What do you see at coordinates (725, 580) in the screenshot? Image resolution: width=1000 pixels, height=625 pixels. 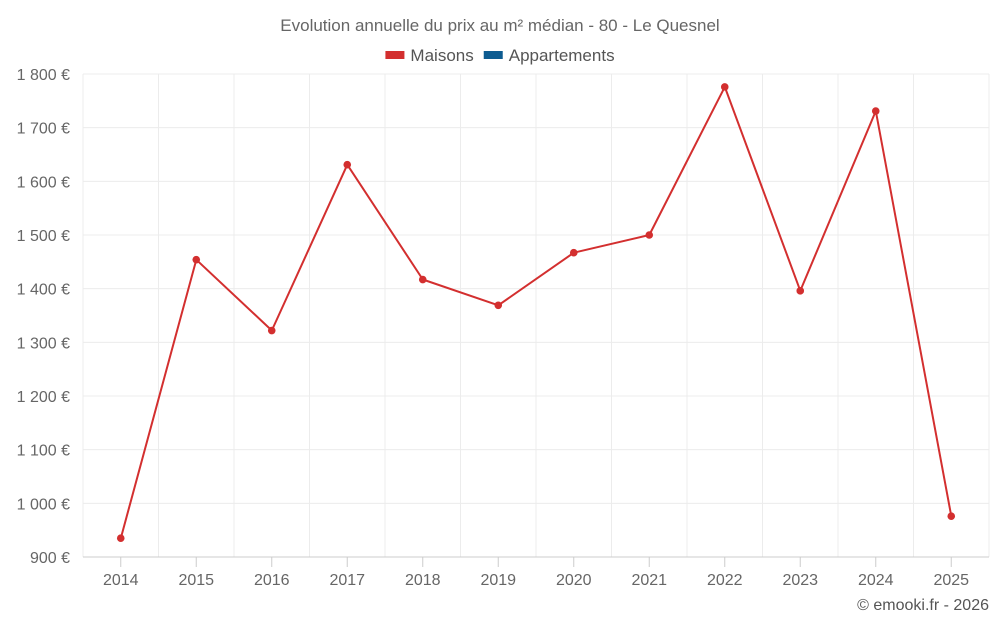 I see `x-tick-label: 2022` at bounding box center [725, 580].